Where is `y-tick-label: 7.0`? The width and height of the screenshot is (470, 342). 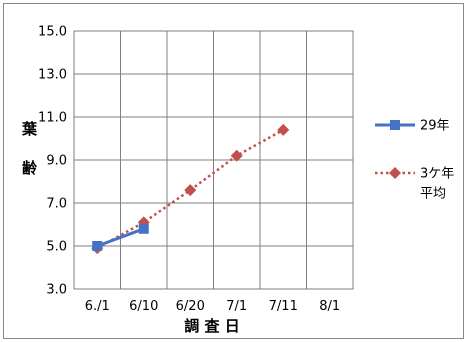
y-tick-label: 7.0 is located at coordinates (56, 204).